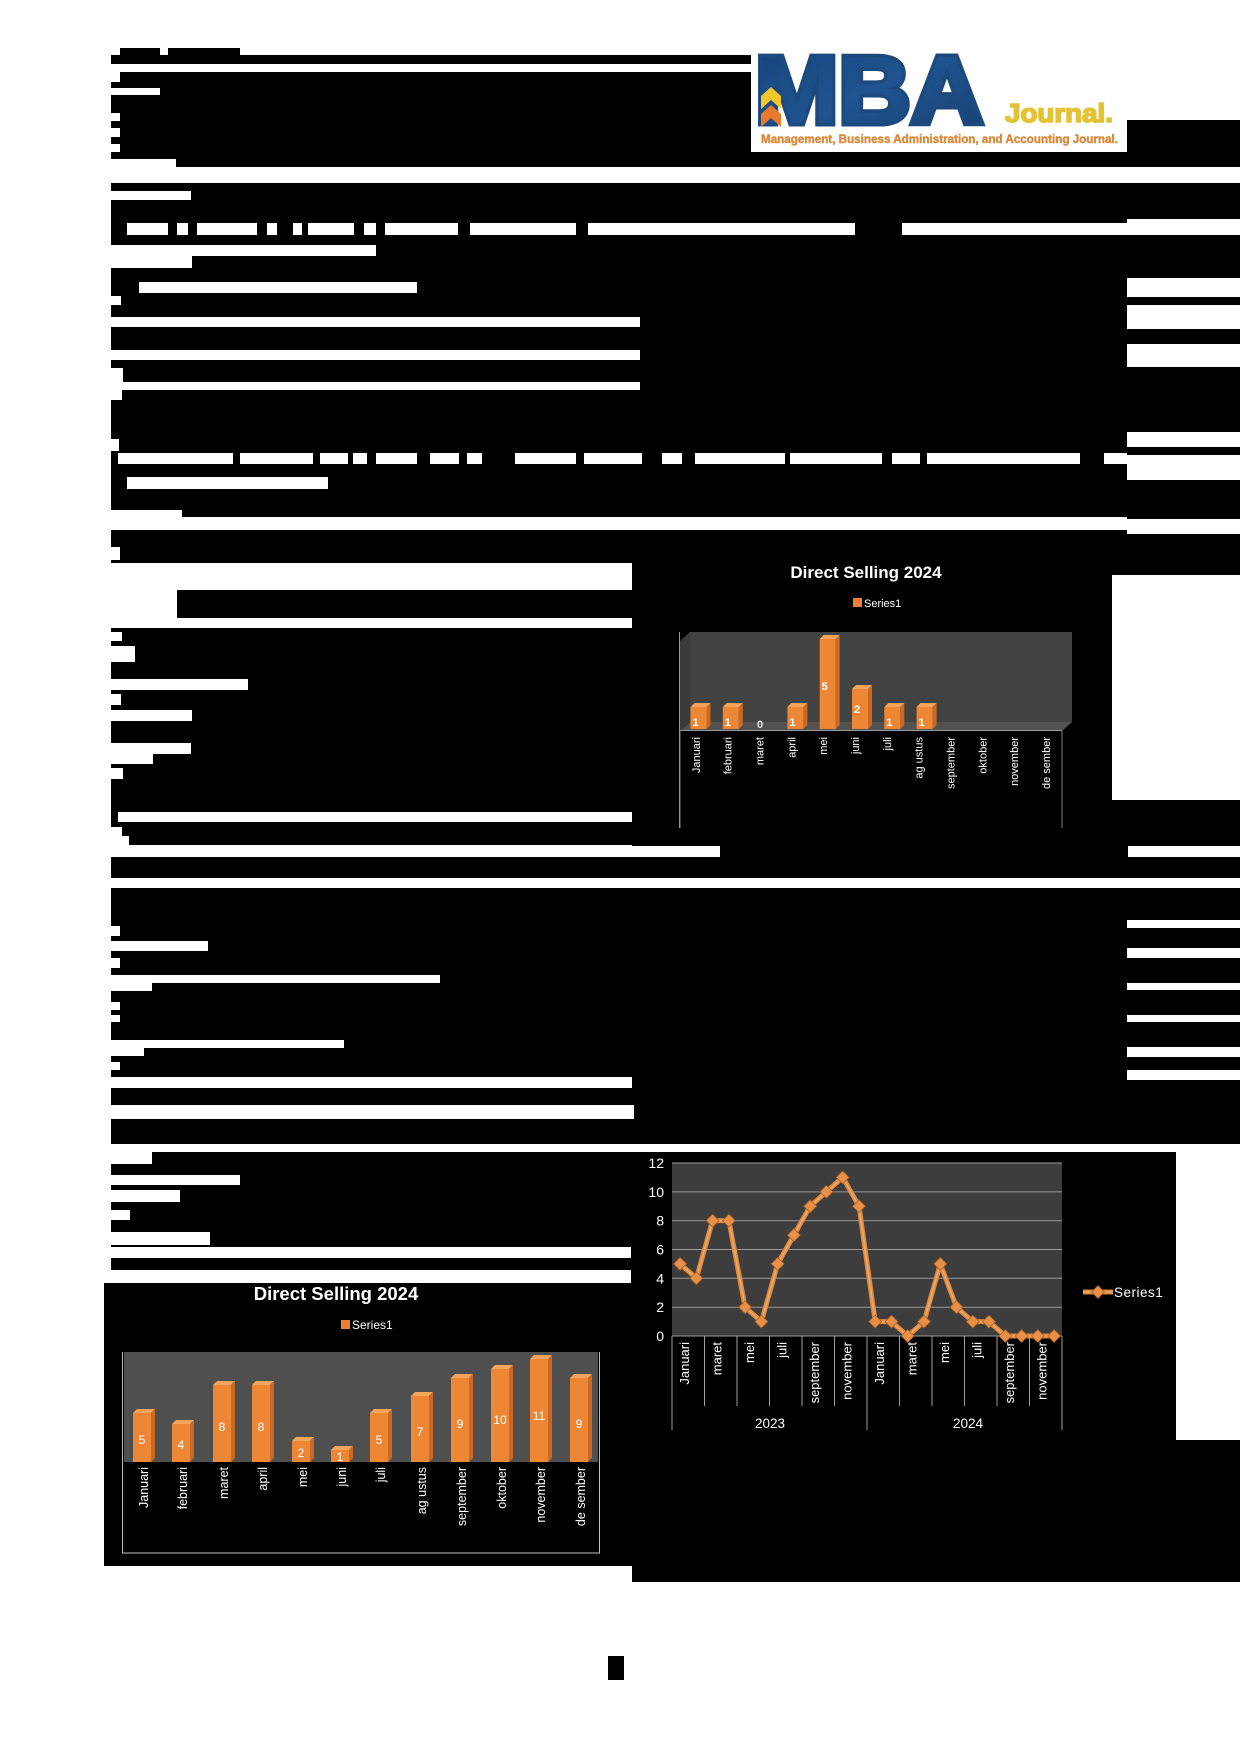 This screenshot has height=1754, width=1241. What do you see at coordinates (770, 1423) in the screenshot?
I see `svg-text: 2023` at bounding box center [770, 1423].